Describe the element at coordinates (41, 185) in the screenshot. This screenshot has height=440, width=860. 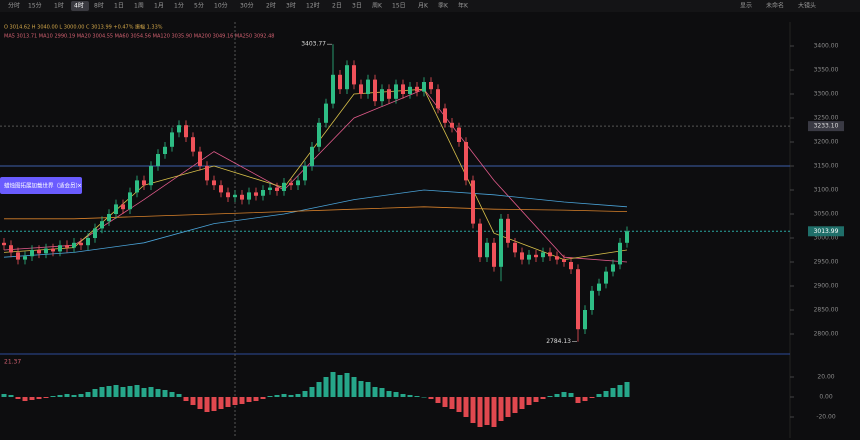
I see `banner` at that location.